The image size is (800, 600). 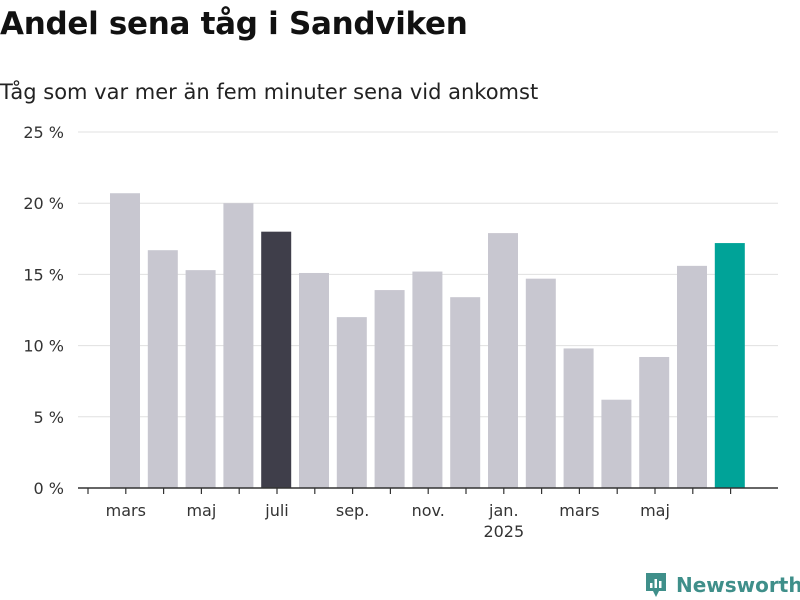 I want to click on y-tick-label: 5 %, so click(x=49, y=417).